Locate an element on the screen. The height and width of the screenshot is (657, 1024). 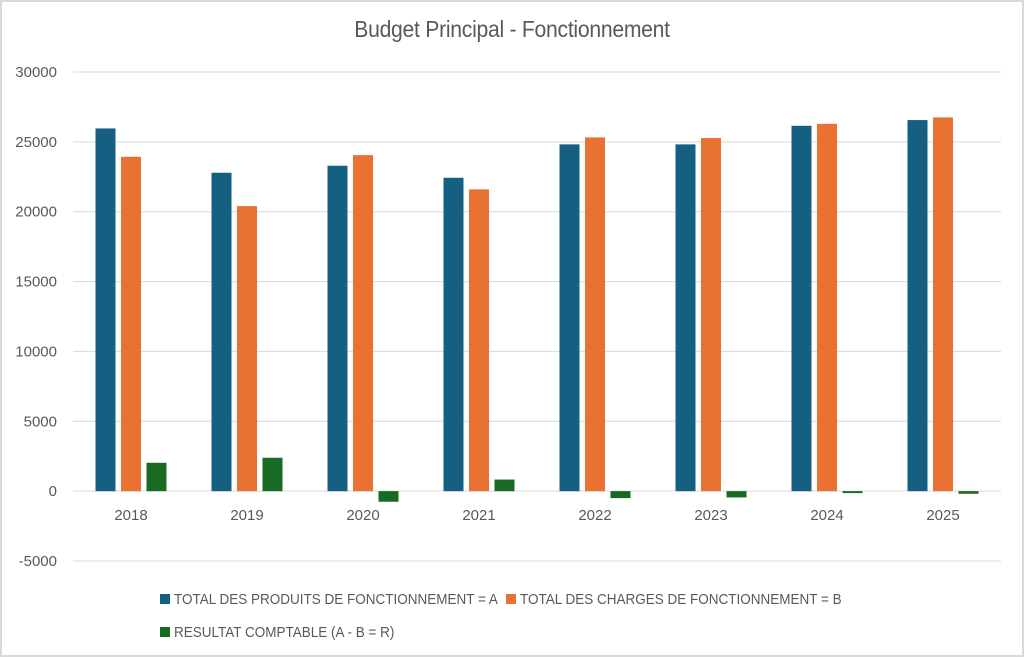
y-tick-label: 25000 is located at coordinates (36, 142).